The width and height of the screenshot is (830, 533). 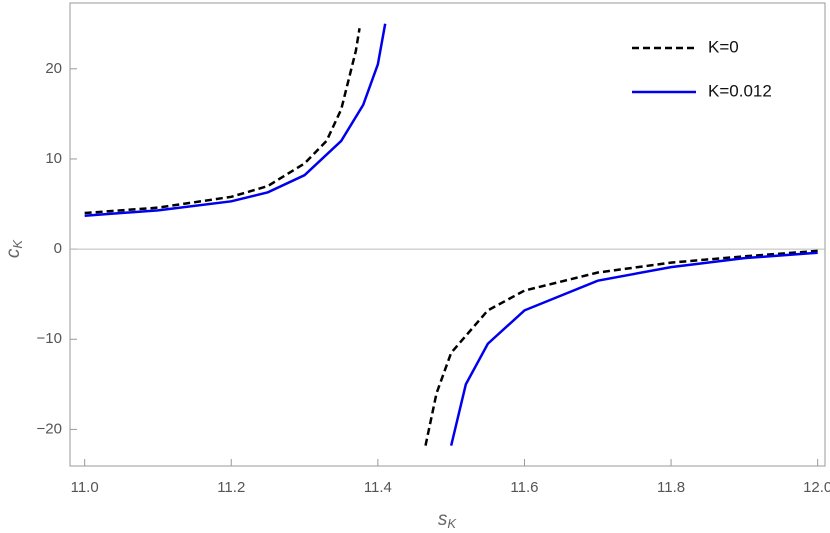 What do you see at coordinates (85, 487) in the screenshot?
I see `x-tick-label: 11.0` at bounding box center [85, 487].